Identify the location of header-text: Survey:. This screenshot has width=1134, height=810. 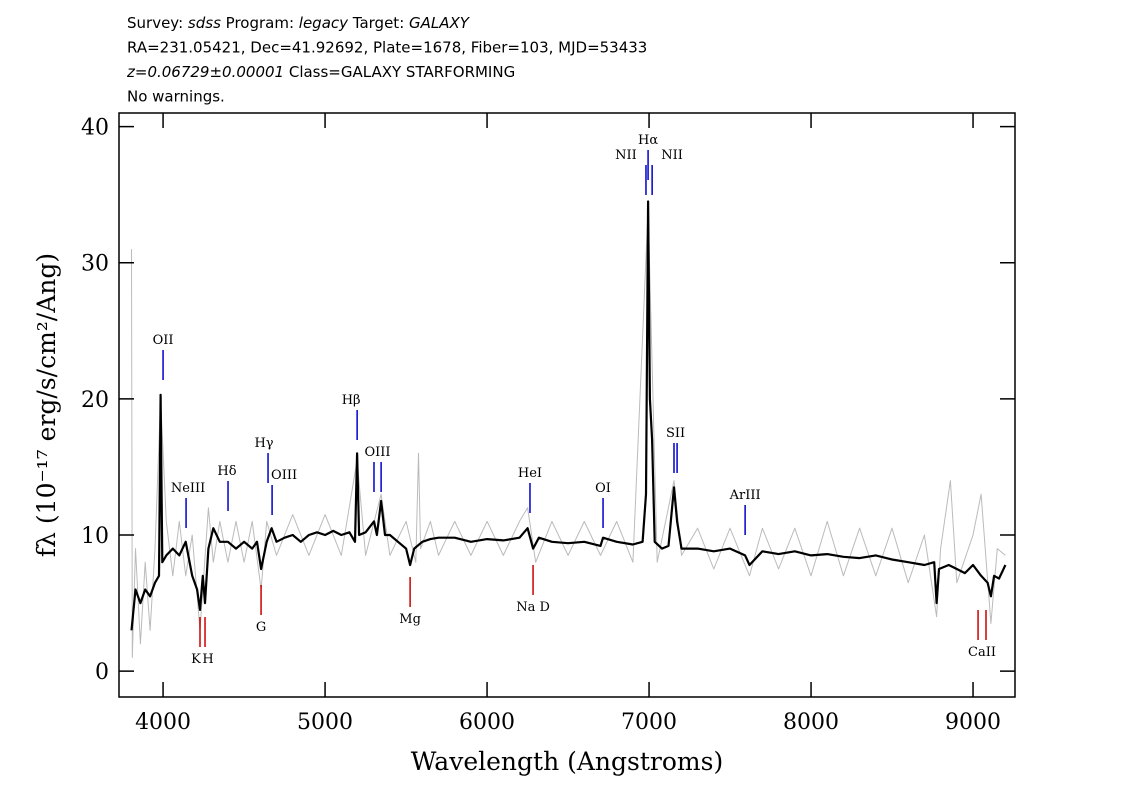
(157, 23).